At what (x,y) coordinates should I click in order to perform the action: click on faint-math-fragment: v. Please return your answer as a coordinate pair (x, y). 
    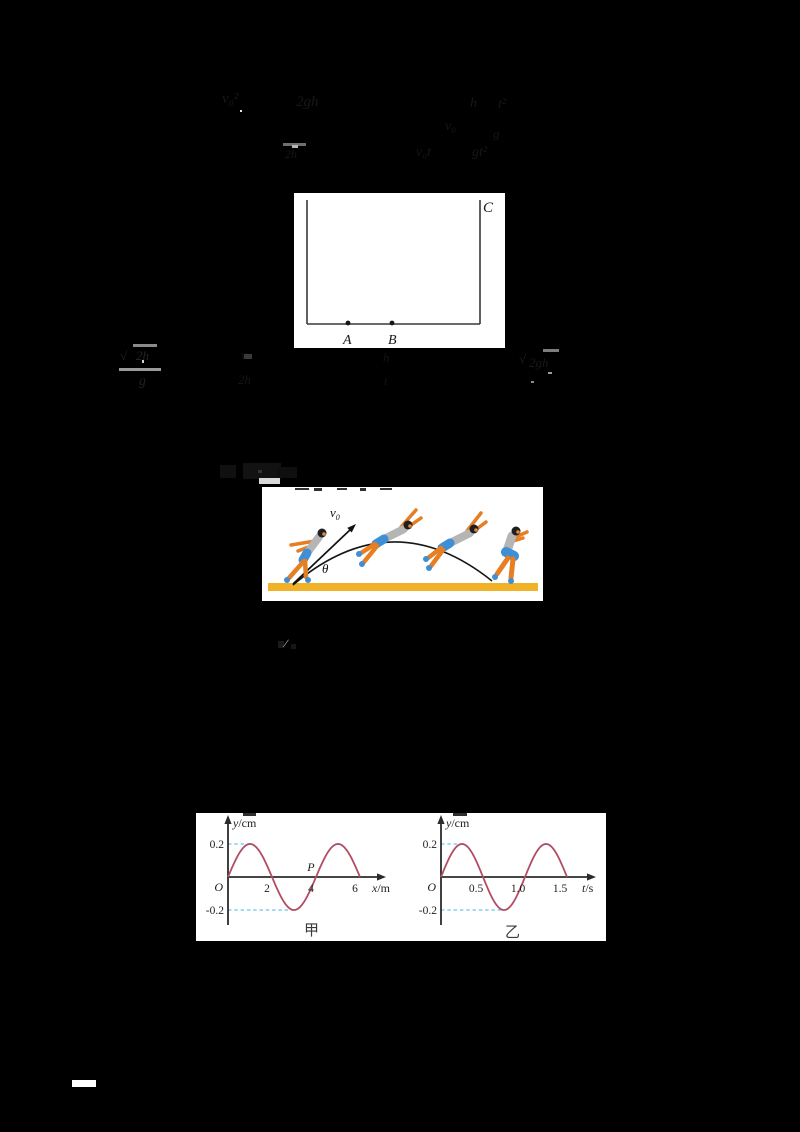
    Looking at the image, I should click on (244, 354).